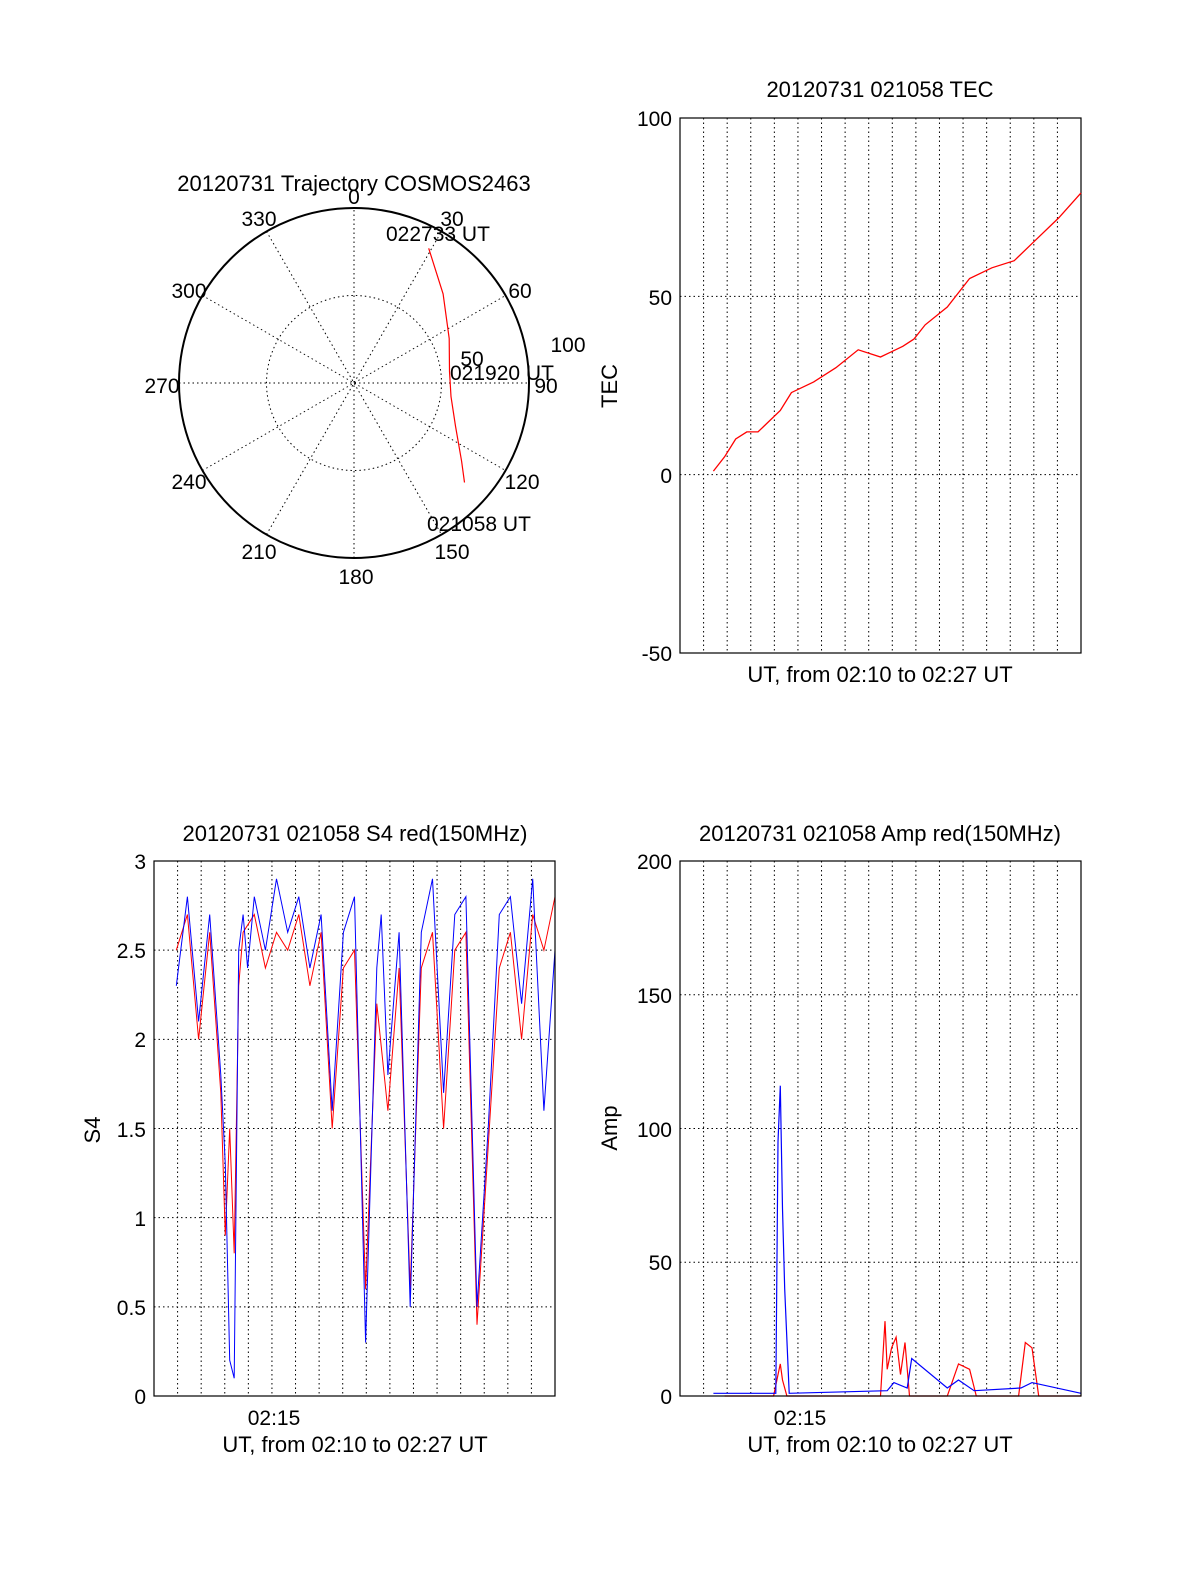  Describe the element at coordinates (258, 219) in the screenshot. I see `azimuth-label: 330` at that location.